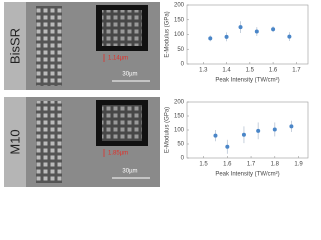 Image resolution: width=321 pixels, height=240 pixels. Describe the element at coordinates (298, 165) in the screenshot. I see `x-tick-label: 1.9` at that location.